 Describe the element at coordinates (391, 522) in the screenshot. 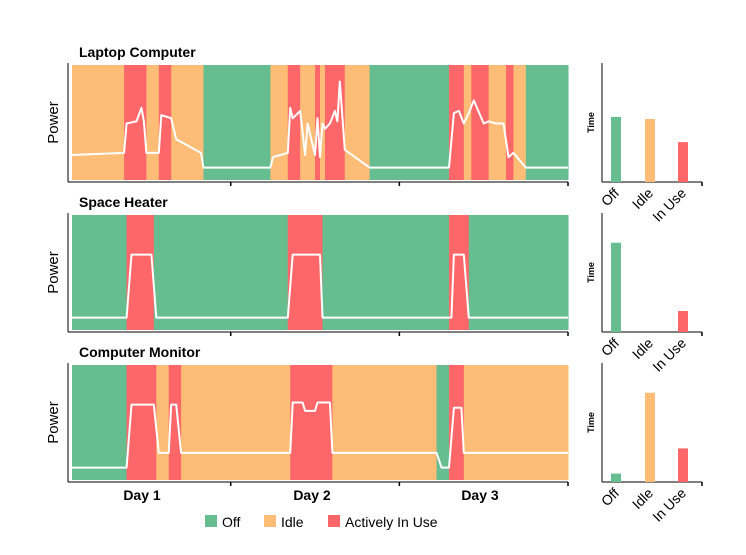

I see `legend-label-in-use: Actively In Use` at that location.